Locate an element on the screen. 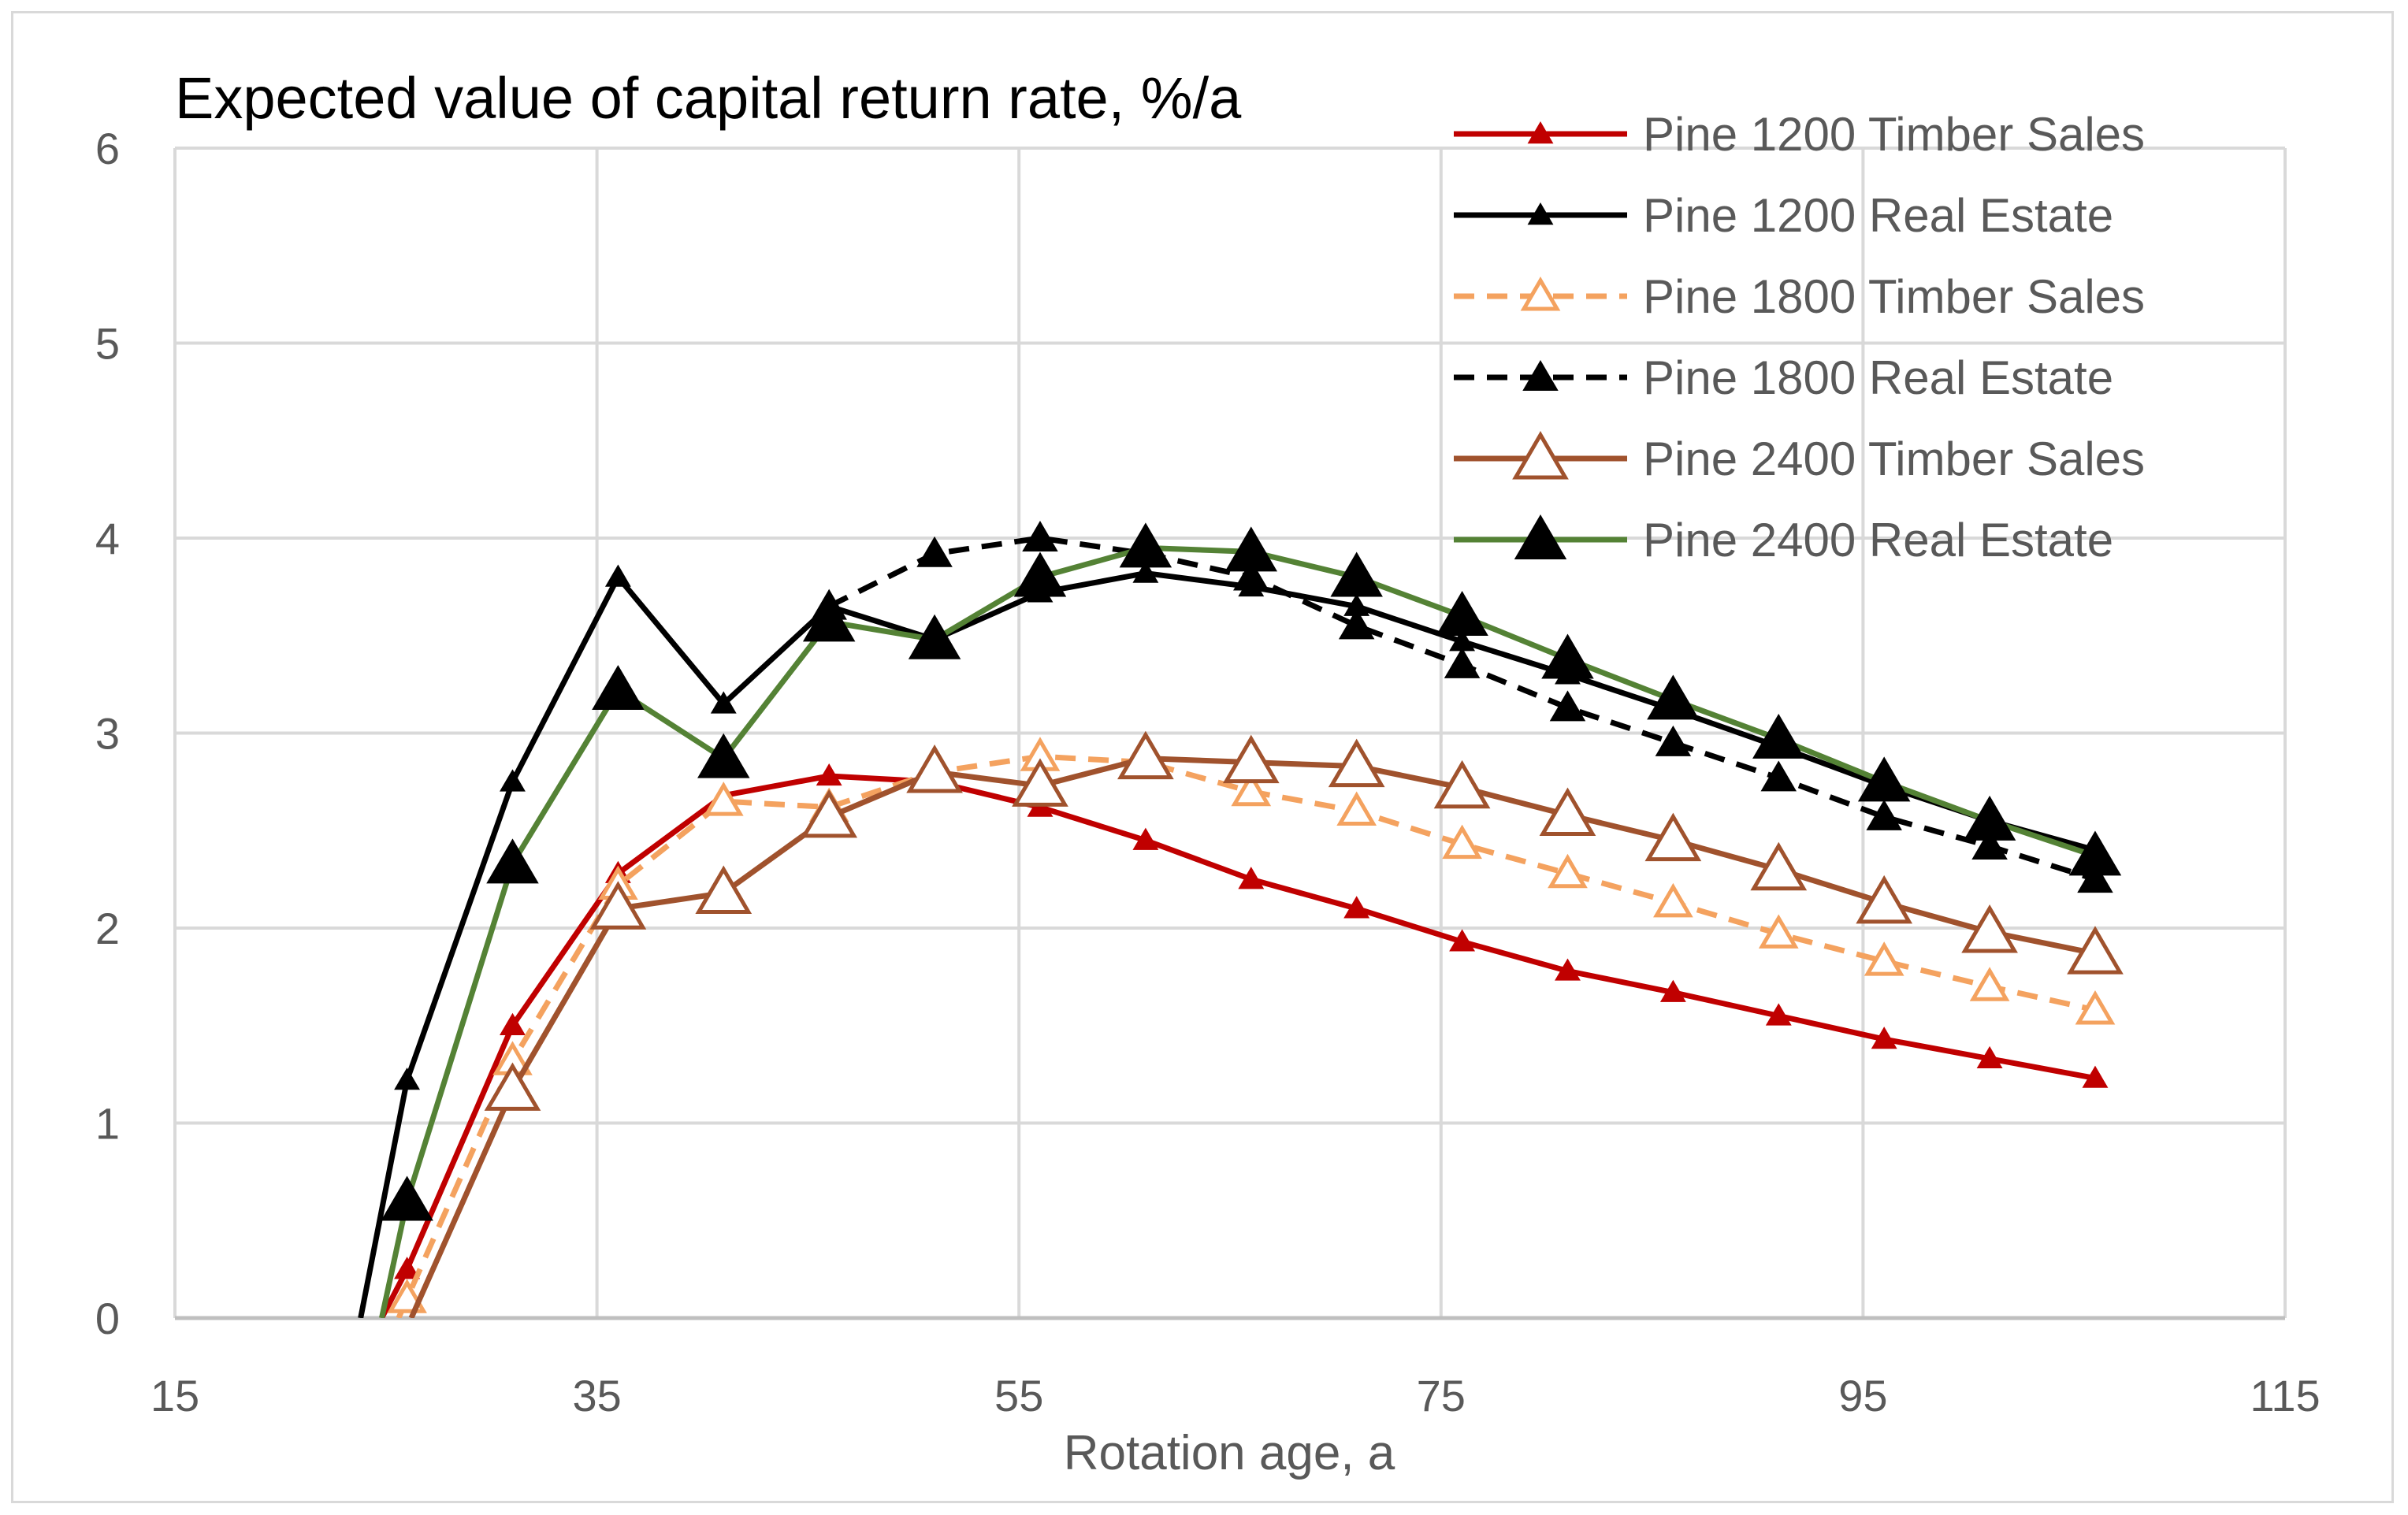  legend-entry: Pine 1800 Real Estate is located at coordinates (1784, 377).